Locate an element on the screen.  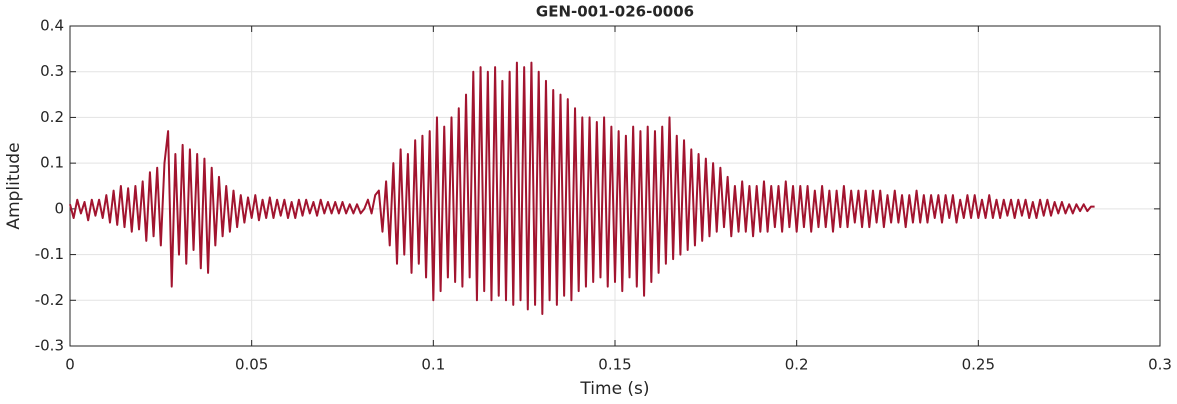
y-tick-label: 0.4 is located at coordinates (52, 26).